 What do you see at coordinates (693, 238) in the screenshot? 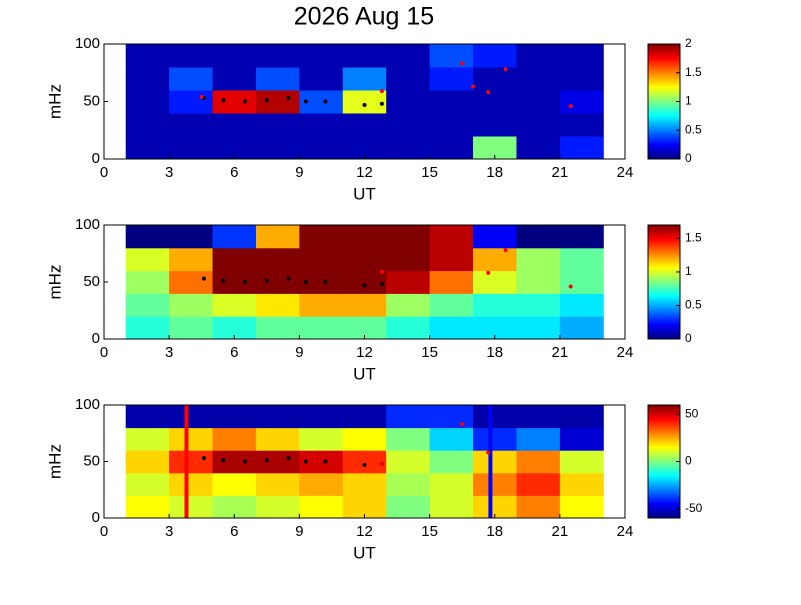
I see `colorbar-tick-label: 1.5` at bounding box center [693, 238].